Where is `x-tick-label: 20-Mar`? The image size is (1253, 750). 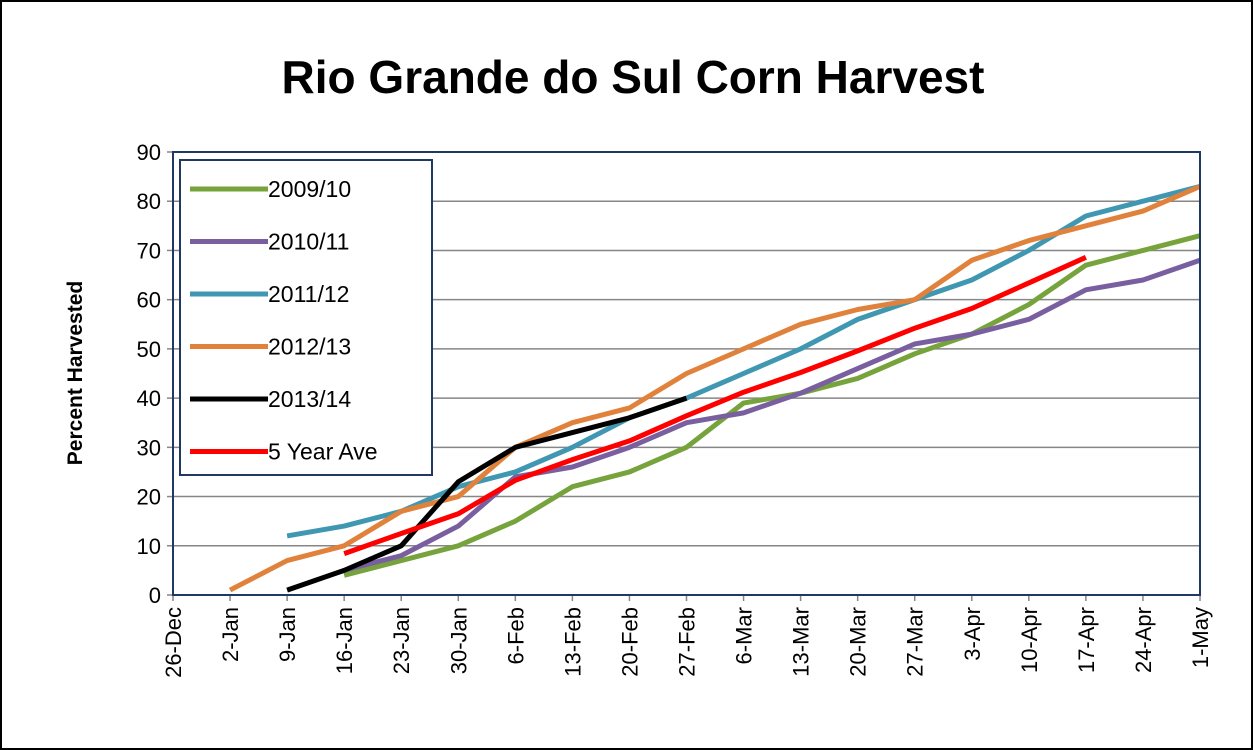 x-tick-label: 20-Mar is located at coordinates (858, 642).